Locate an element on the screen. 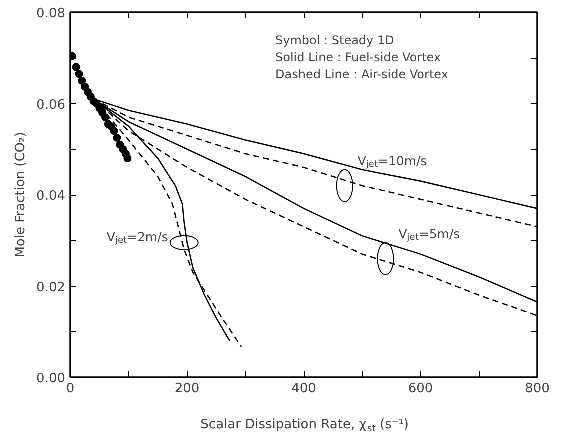  y-tick-label: 0.04 is located at coordinates (51, 196).